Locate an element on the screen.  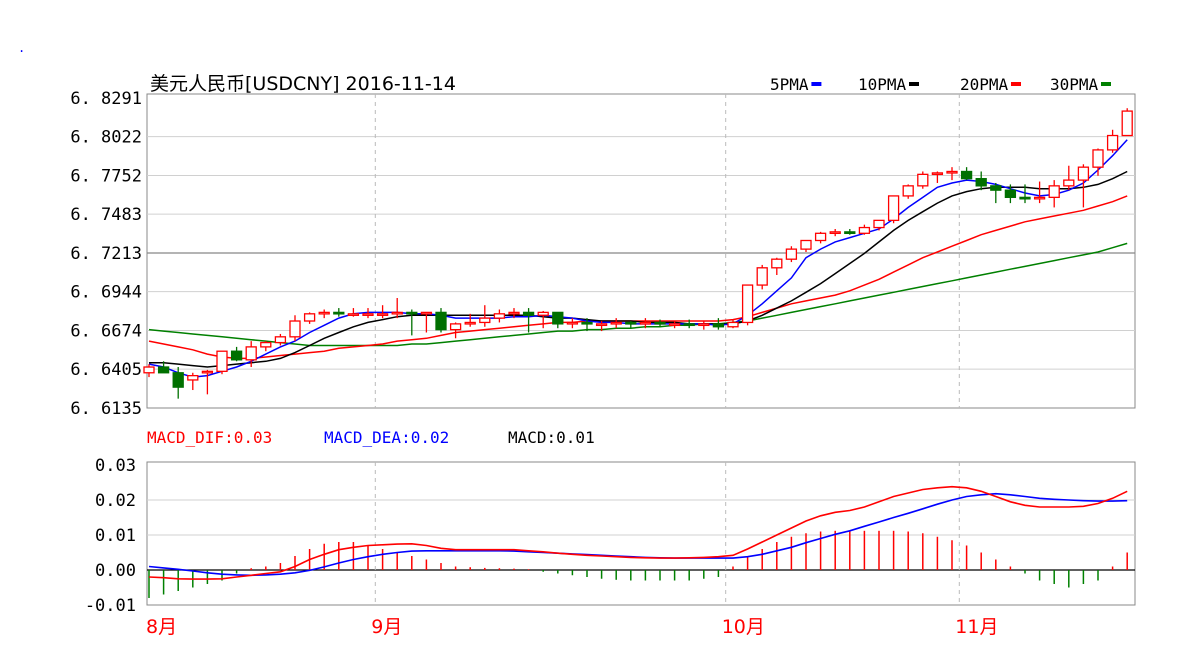
macd-dif-line is located at coordinates (638, 532).